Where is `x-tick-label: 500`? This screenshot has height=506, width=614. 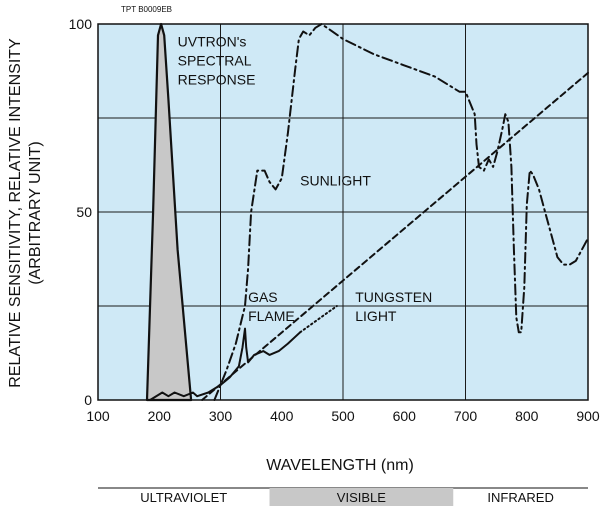 x-tick-label: 500 is located at coordinates (343, 416).